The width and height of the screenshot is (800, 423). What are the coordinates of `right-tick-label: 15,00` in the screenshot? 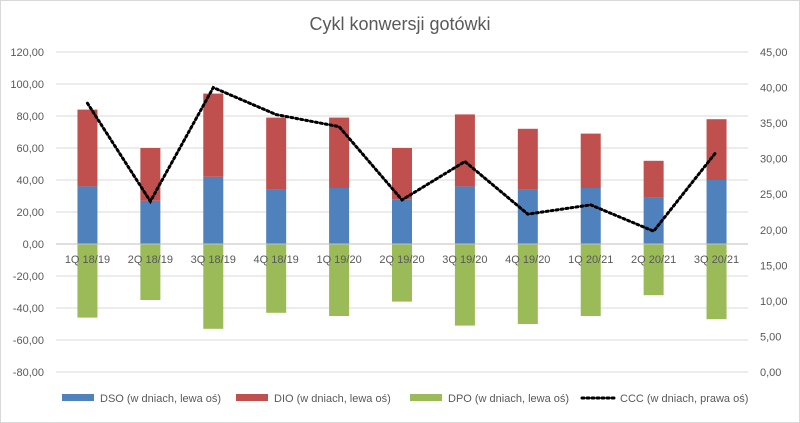 It's located at (774, 266).